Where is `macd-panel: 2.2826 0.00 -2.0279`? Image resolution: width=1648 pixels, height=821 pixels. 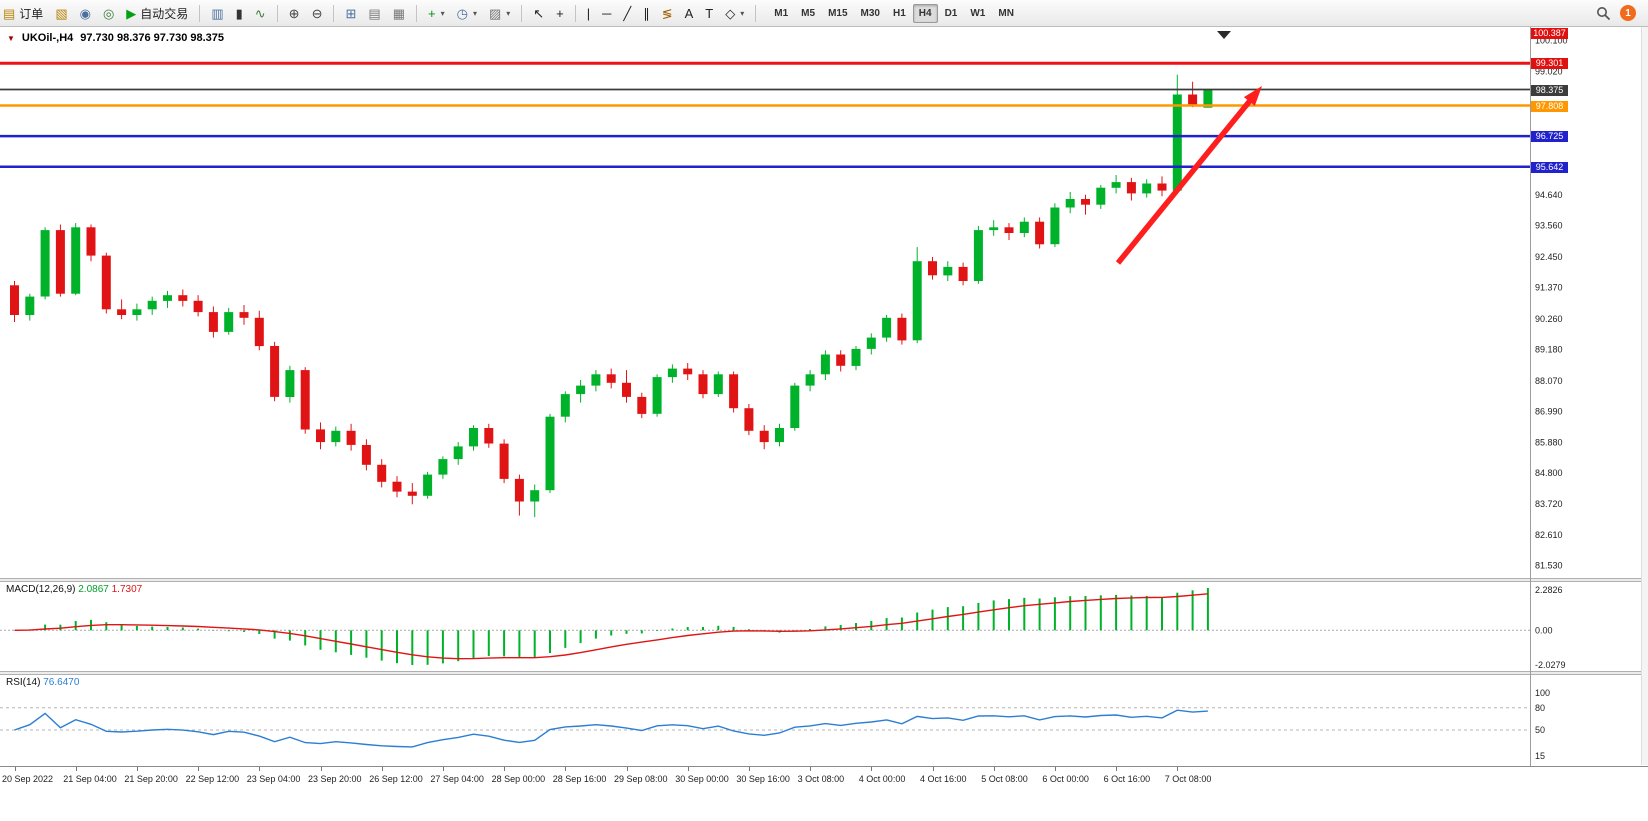
macd-panel: 2.2826 0.00 -2.0279 is located at coordinates (824, 626).